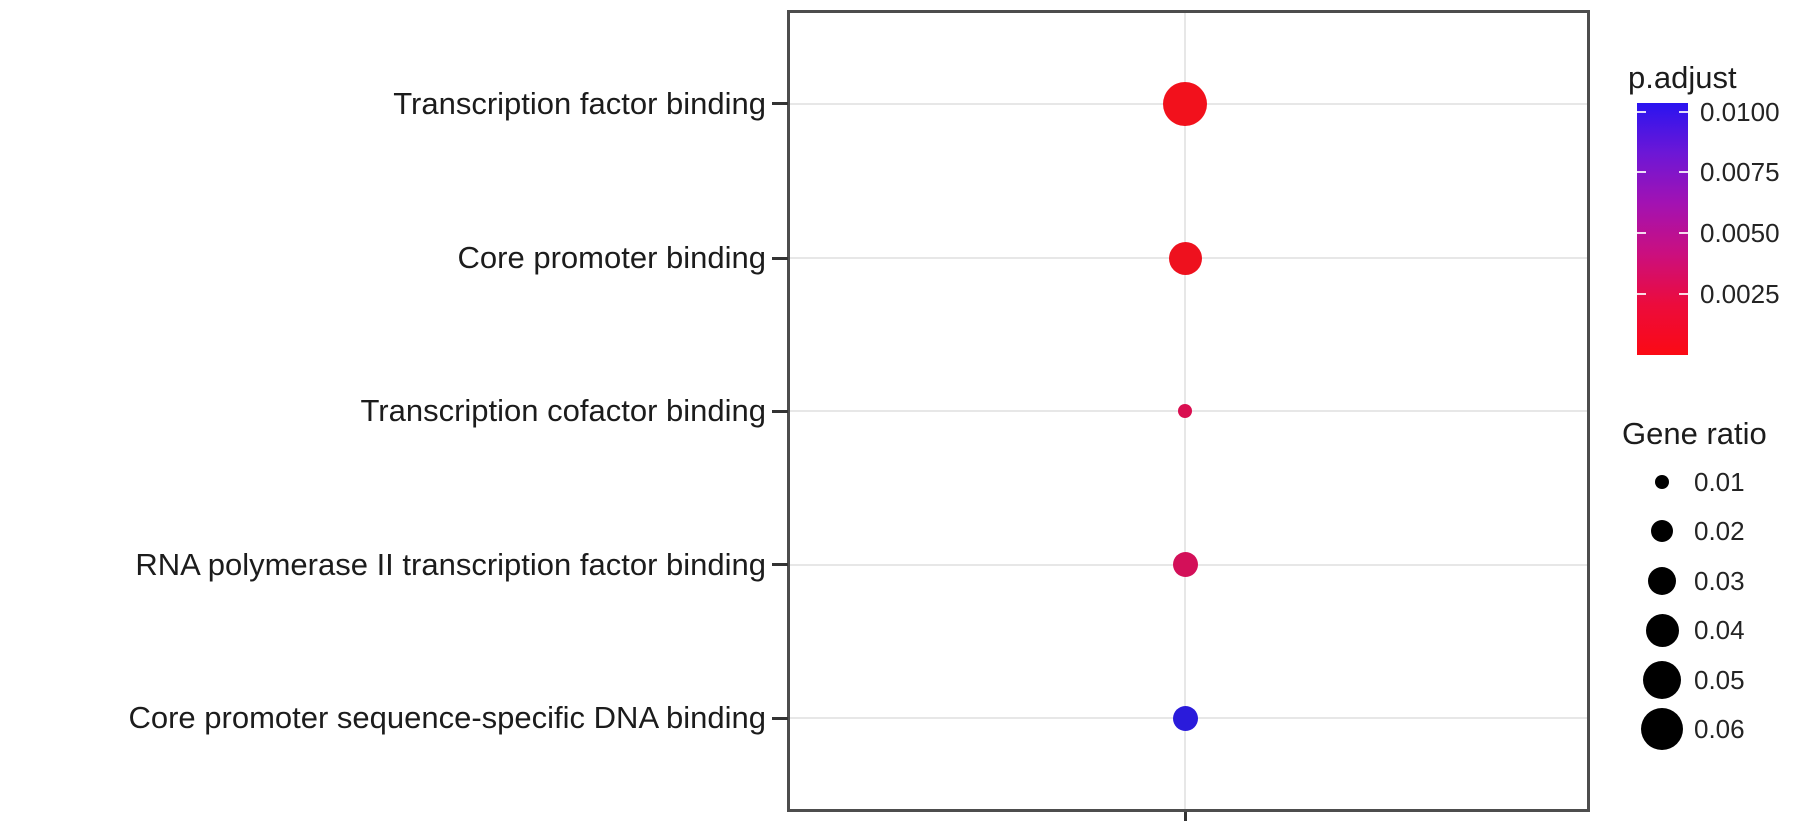 This screenshot has width=1795, height=829. I want to click on padjust-colorbar, so click(1662, 229).